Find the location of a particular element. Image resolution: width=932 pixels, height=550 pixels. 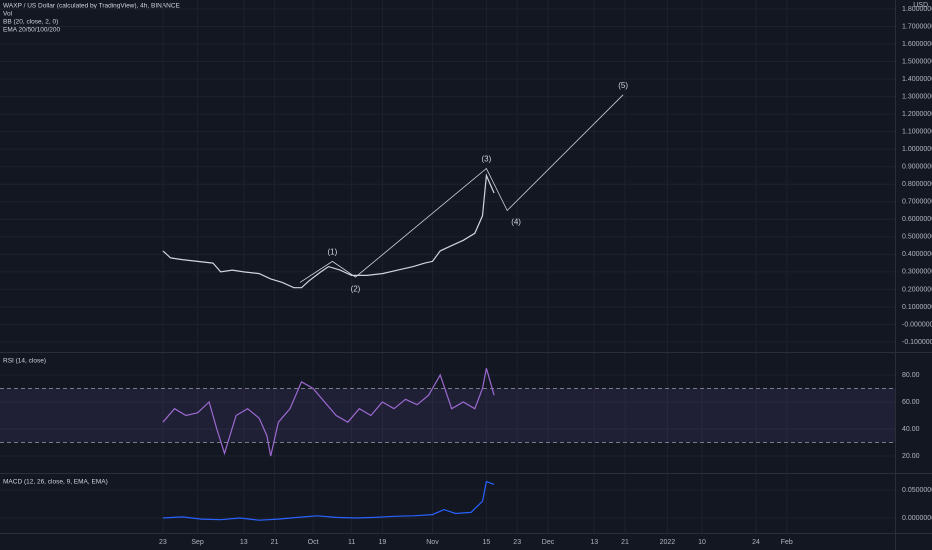

x-tick-label: 19 is located at coordinates (383, 542).